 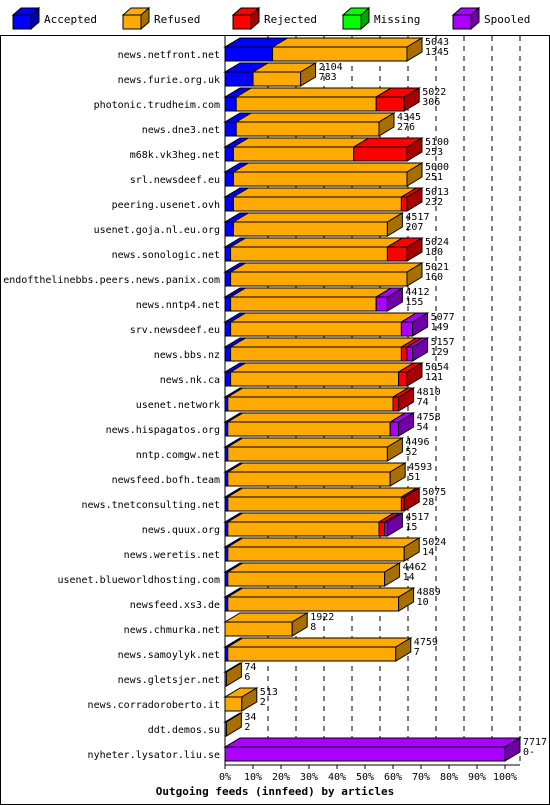 What do you see at coordinates (138, 580) in the screenshot?
I see `category-label: usenet.blueworldhosting.com` at bounding box center [138, 580].